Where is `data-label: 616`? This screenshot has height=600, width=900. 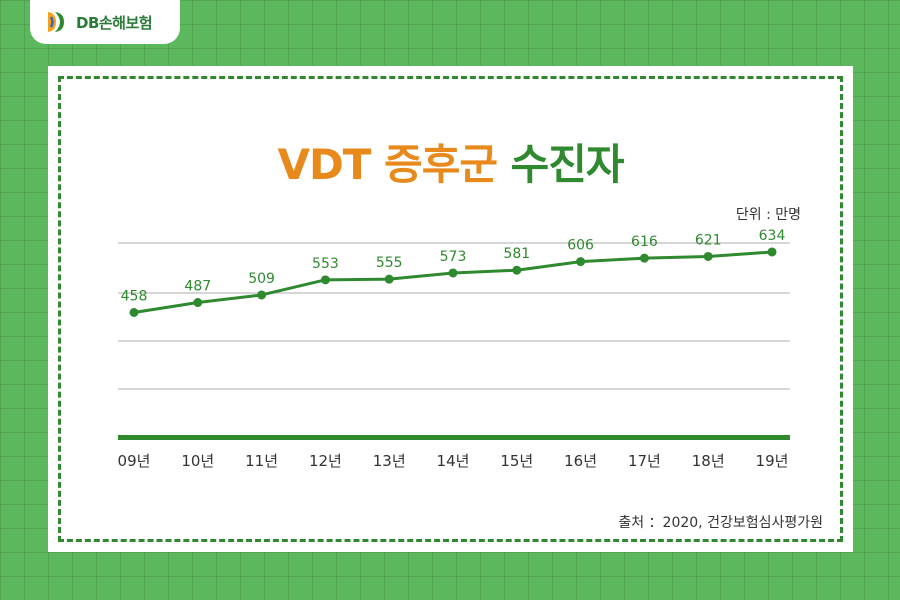 data-label: 616 is located at coordinates (644, 242).